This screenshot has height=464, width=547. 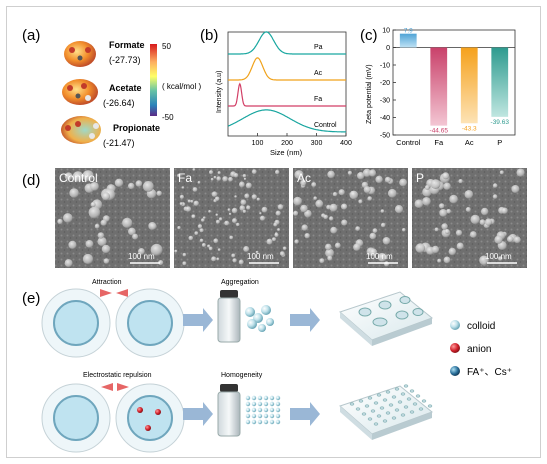 What do you see at coordinates (469, 142) in the screenshot?
I see `plot-c-category-label: Ac` at bounding box center [469, 142].